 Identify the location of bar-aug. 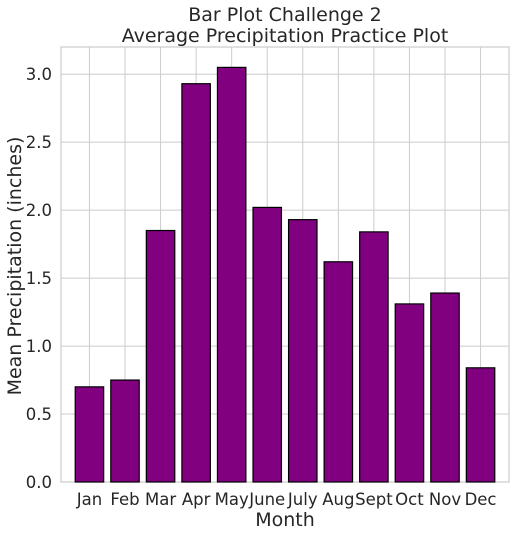
(338, 372).